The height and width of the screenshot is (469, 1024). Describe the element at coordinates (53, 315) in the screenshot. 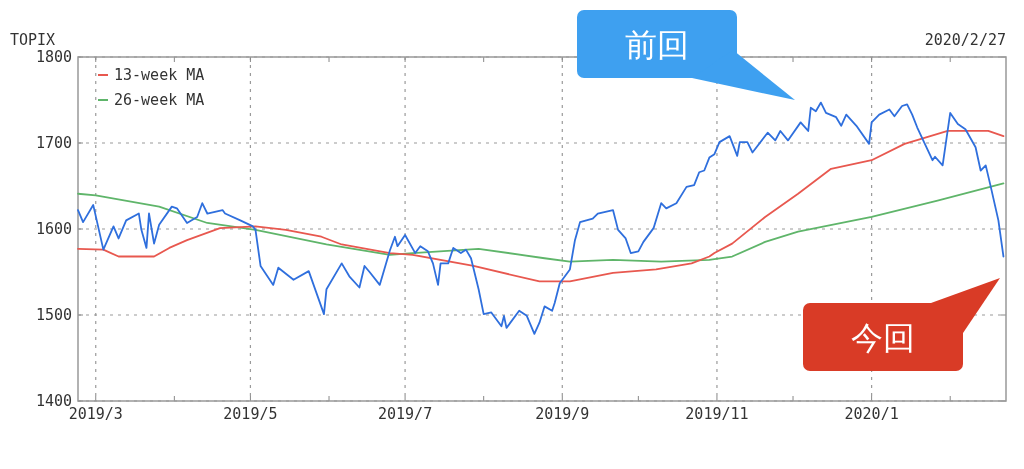

I see `y-tick-label: 1500` at that location.